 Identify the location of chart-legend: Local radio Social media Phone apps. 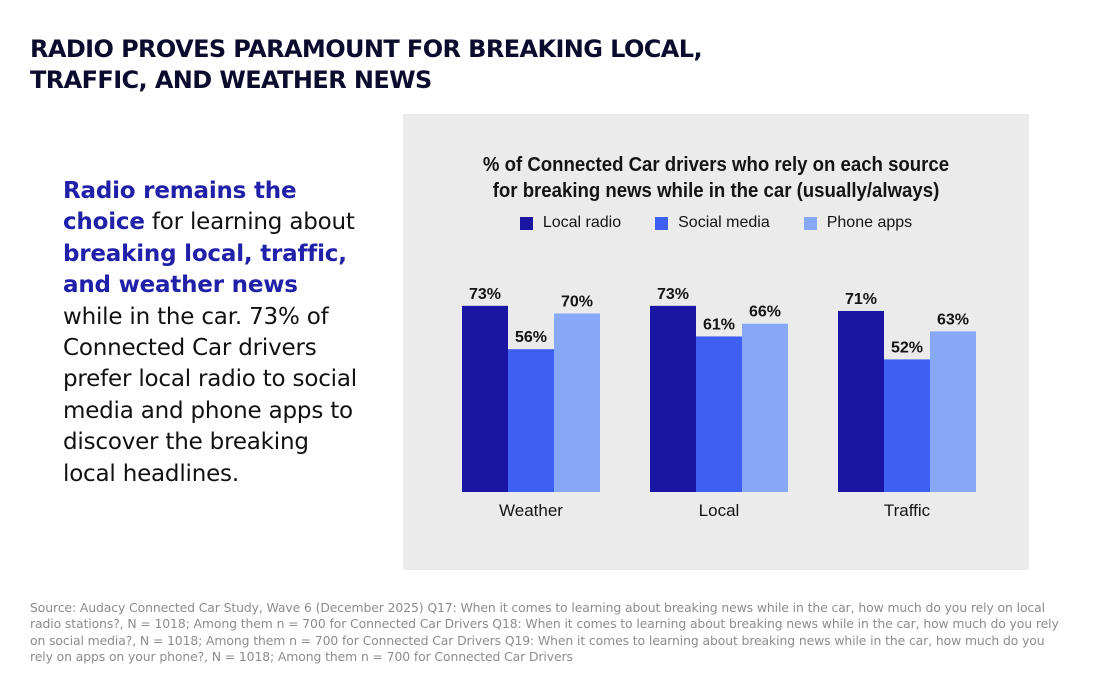
(716, 223).